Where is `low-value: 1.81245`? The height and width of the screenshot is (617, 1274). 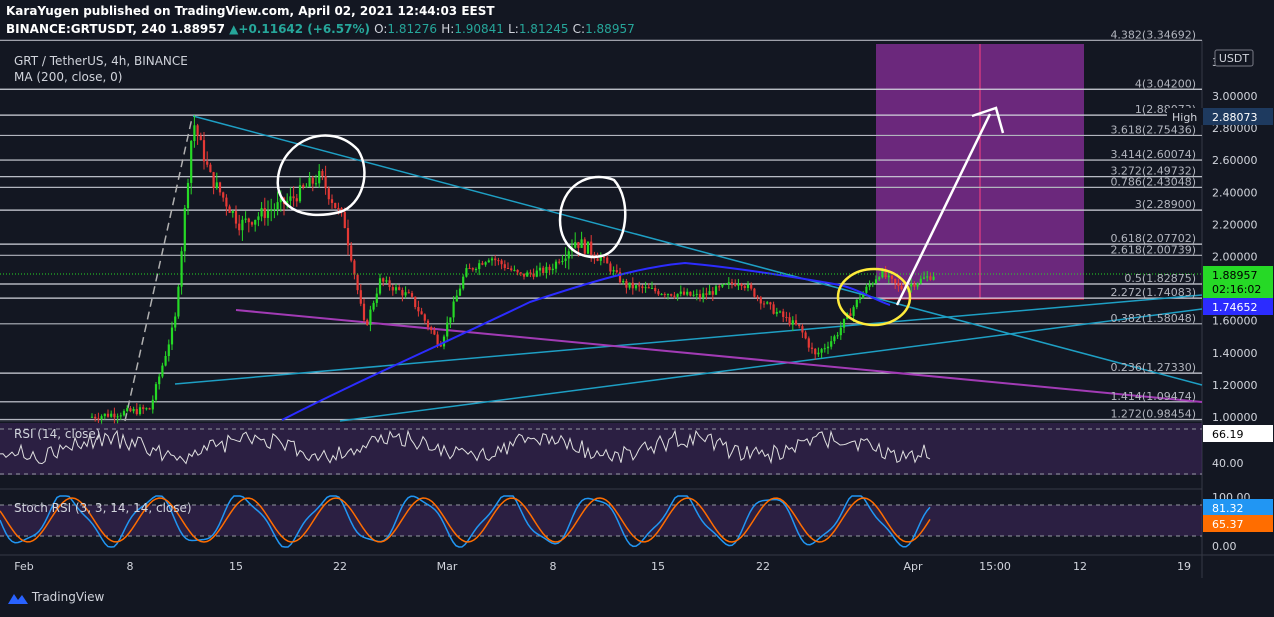
low-value: 1.81245 is located at coordinates (543, 29).